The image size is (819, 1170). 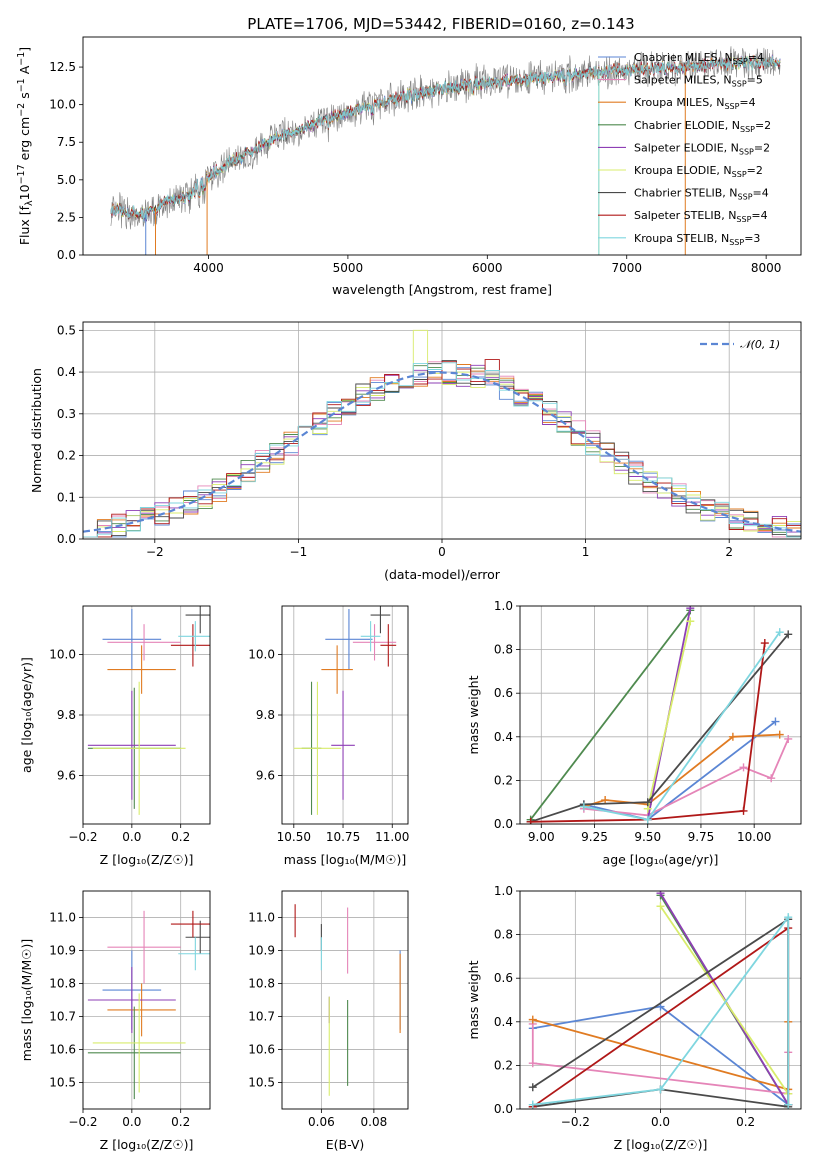 What do you see at coordinates (626, 268) in the screenshot?
I see `x-tick-label: 7000` at bounding box center [626, 268].